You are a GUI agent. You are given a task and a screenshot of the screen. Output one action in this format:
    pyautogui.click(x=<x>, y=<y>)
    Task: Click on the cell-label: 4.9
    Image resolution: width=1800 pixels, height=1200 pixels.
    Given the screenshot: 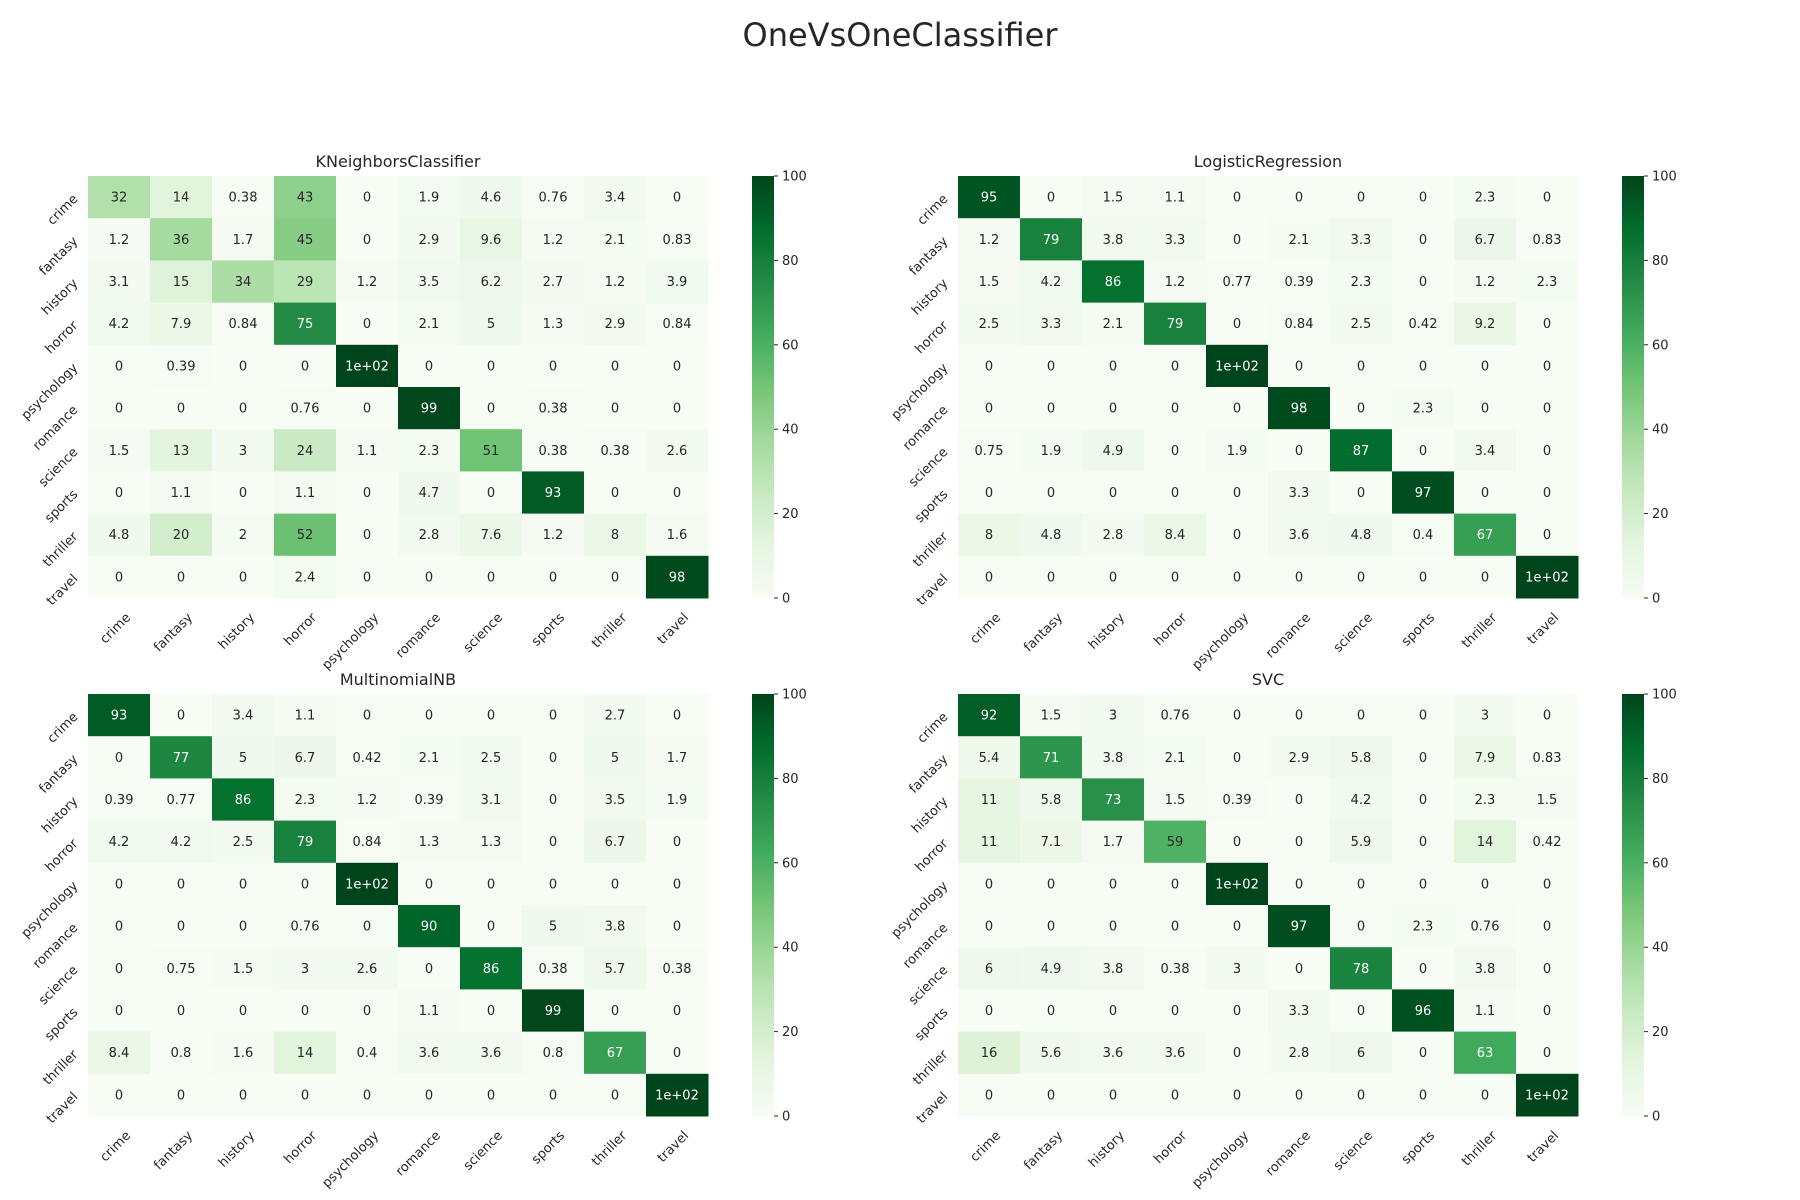 What is the action you would take?
    pyautogui.click(x=1051, y=969)
    